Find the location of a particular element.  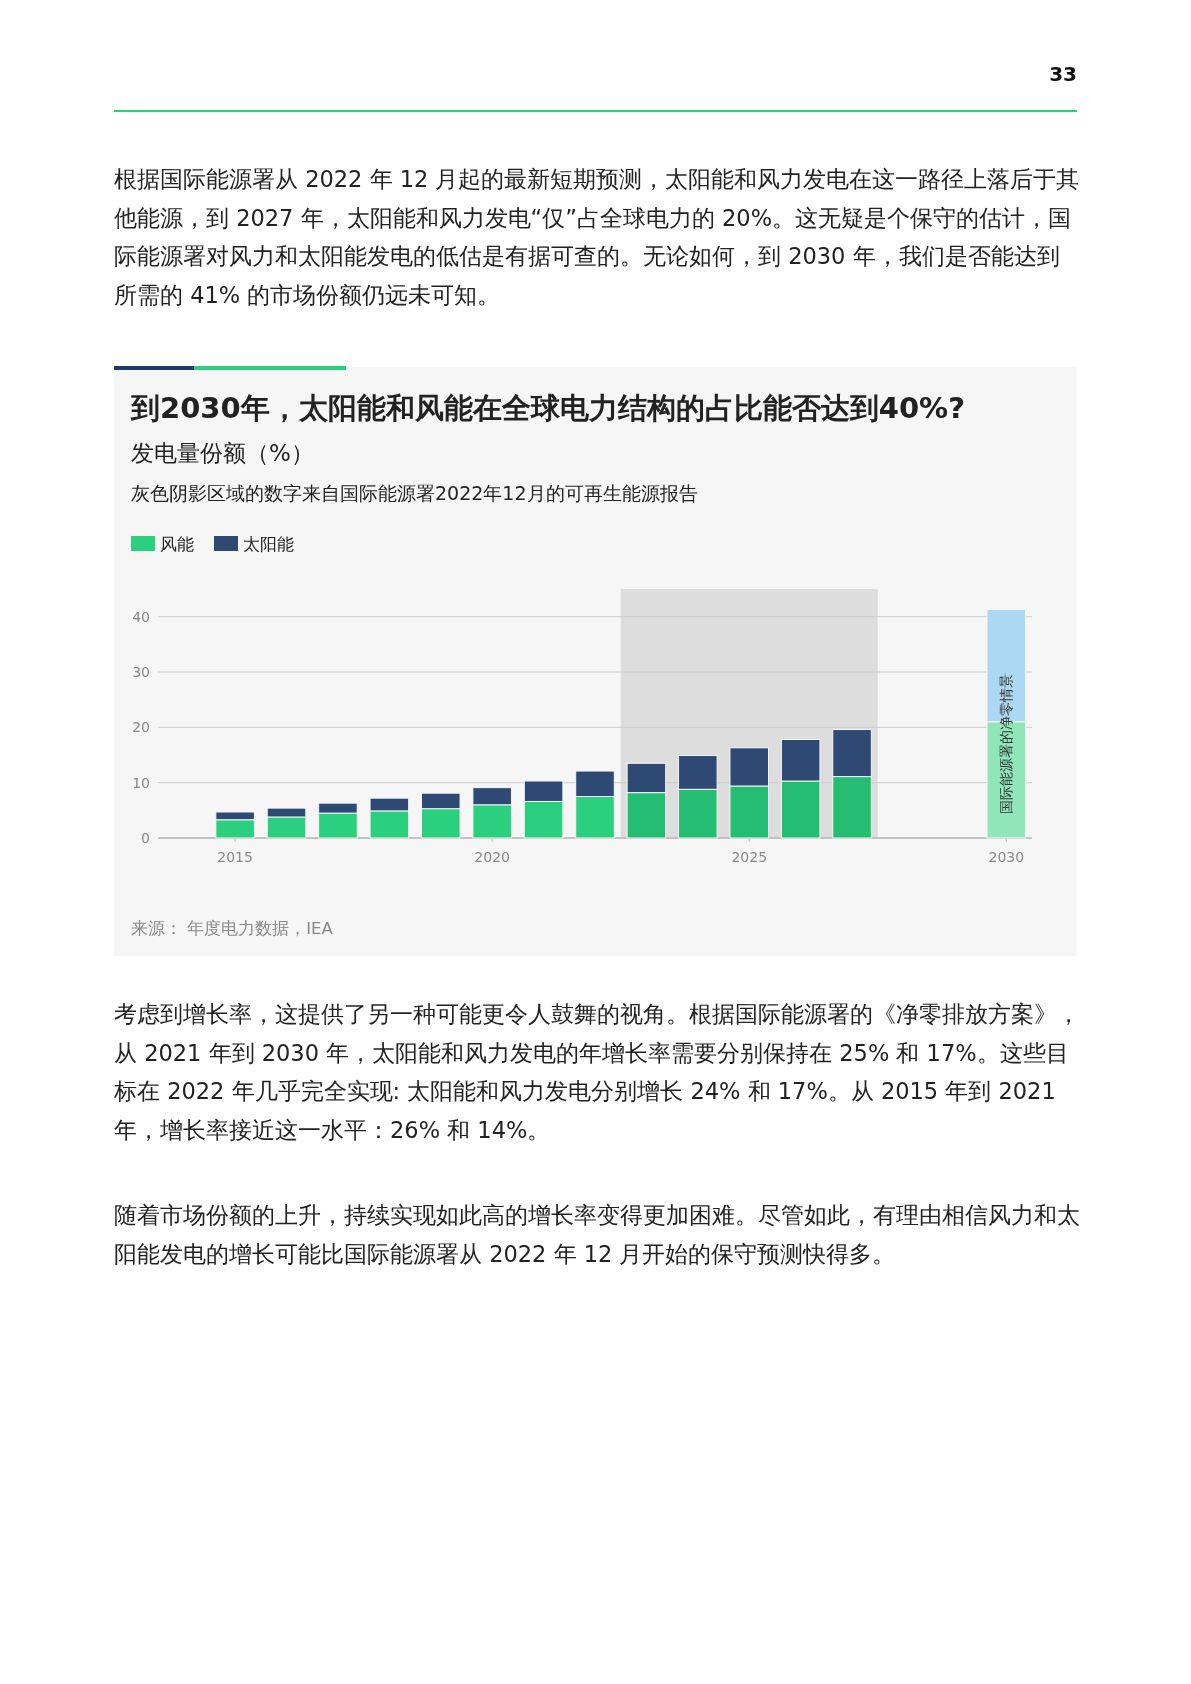

legend-label: 太阳能 is located at coordinates (268, 544).